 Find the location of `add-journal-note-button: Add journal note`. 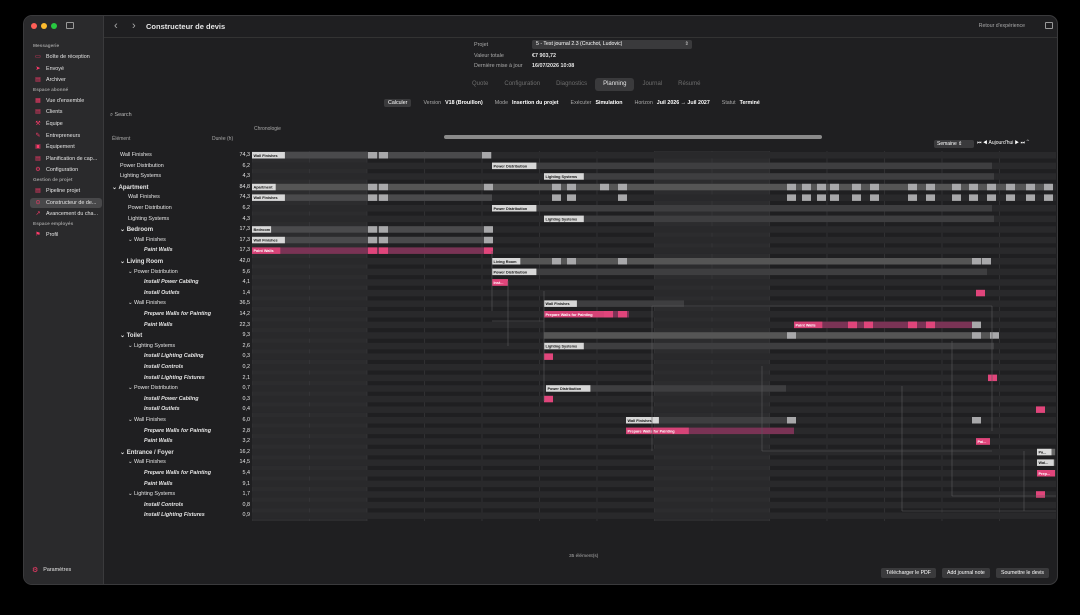

add-journal-note-button: Add journal note is located at coordinates (966, 573).